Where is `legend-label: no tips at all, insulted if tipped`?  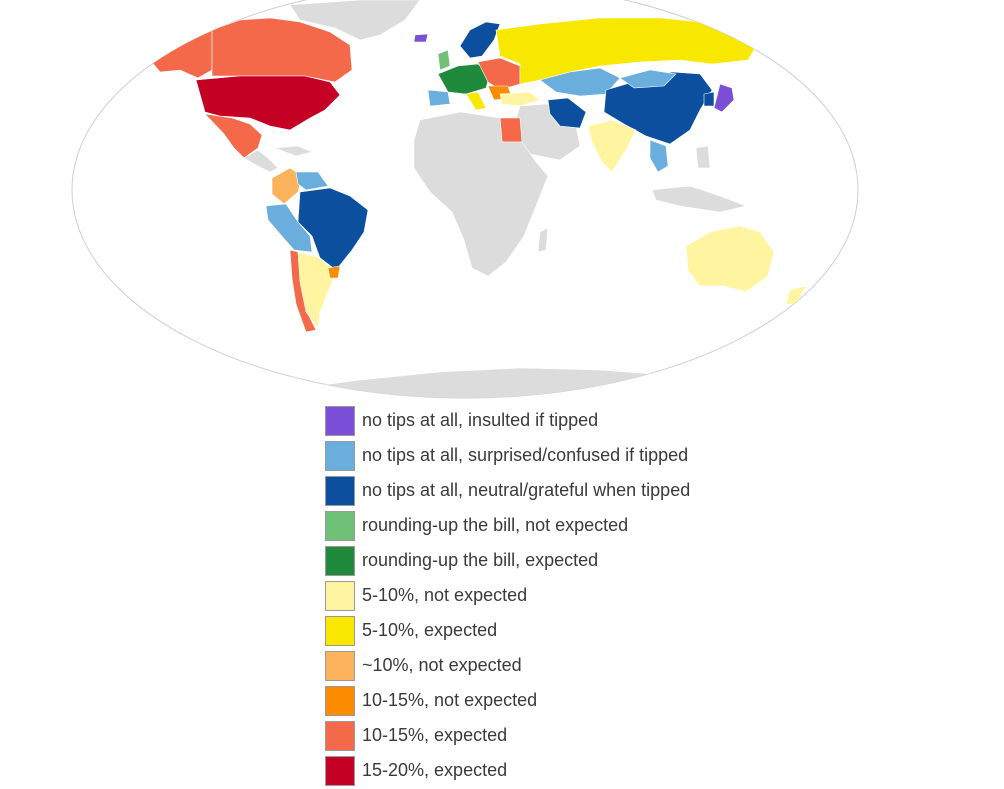 legend-label: no tips at all, insulted if tipped is located at coordinates (480, 420).